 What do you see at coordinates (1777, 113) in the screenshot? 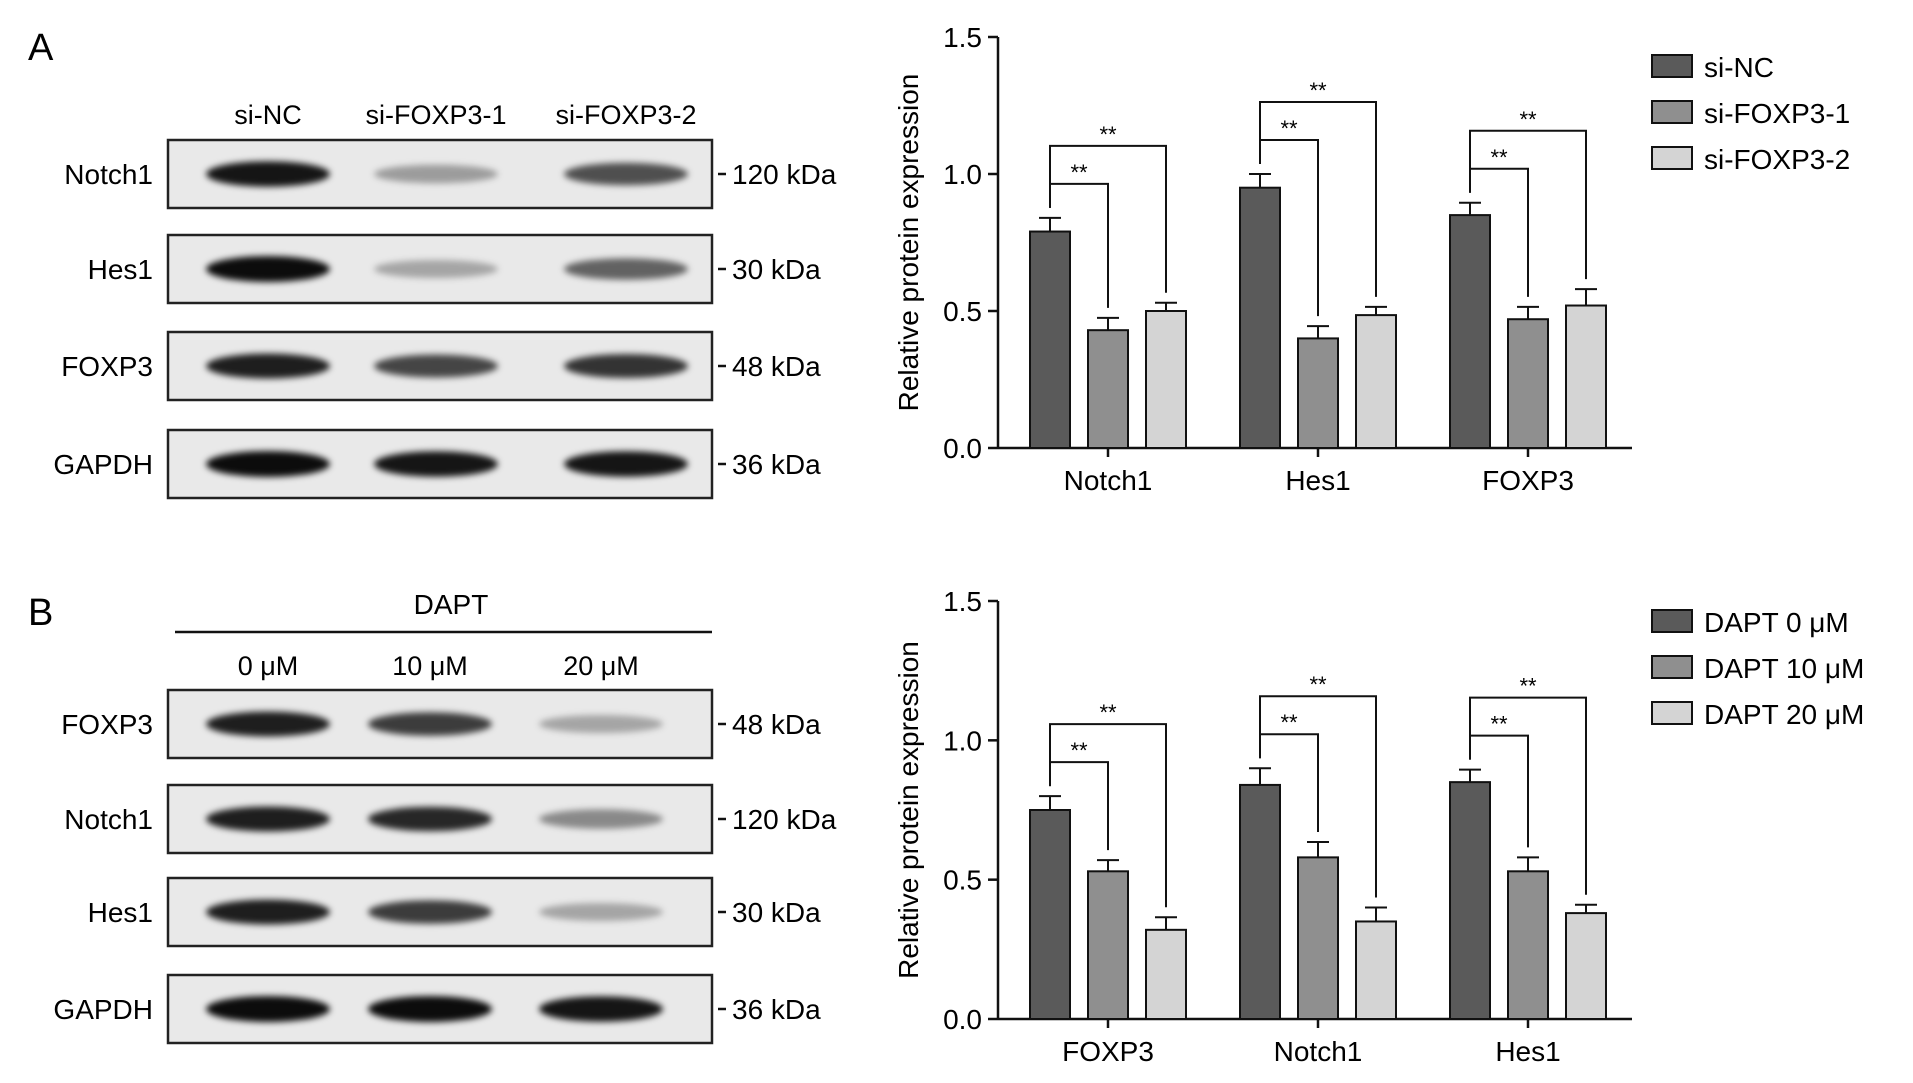
I see `chart-a-legend-label: si-FOXP3-1` at bounding box center [1777, 113].